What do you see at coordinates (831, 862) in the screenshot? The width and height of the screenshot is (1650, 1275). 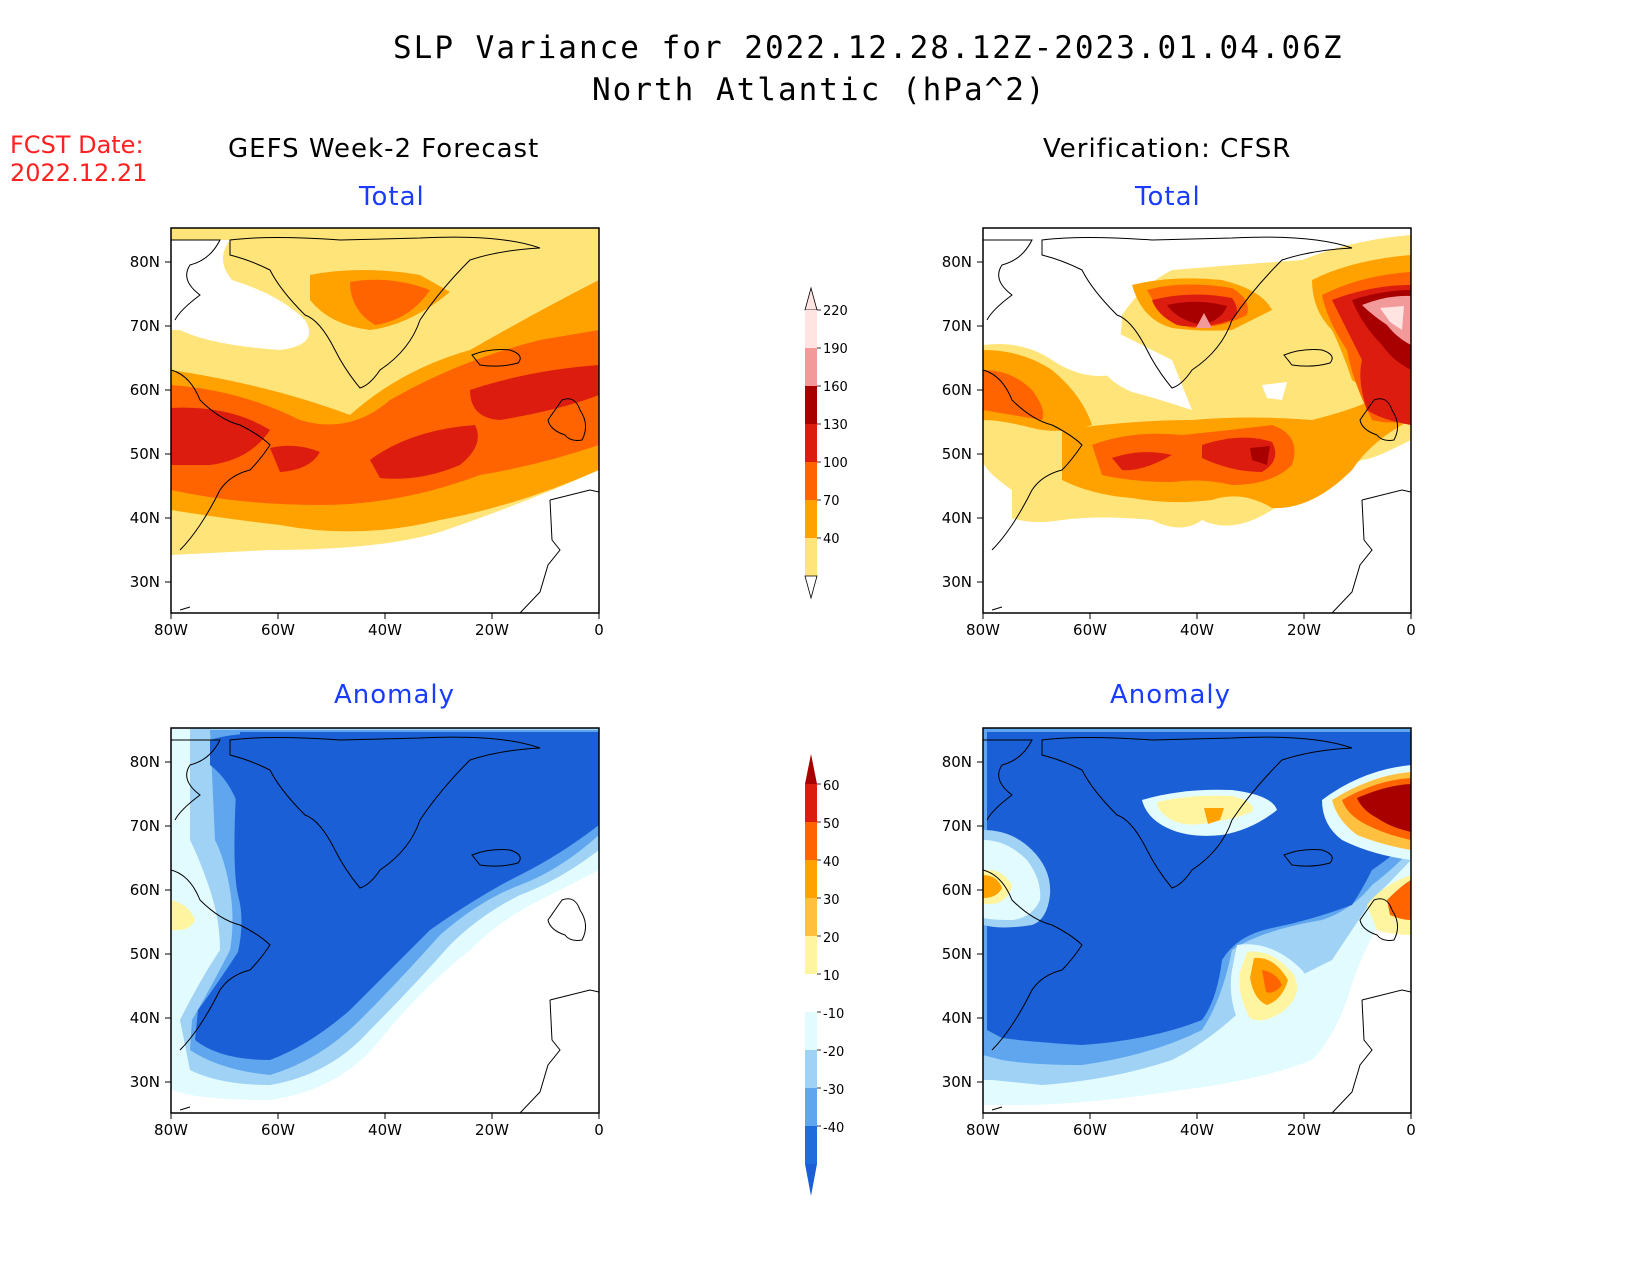 I see `legend-anomaly-label: 40` at bounding box center [831, 862].